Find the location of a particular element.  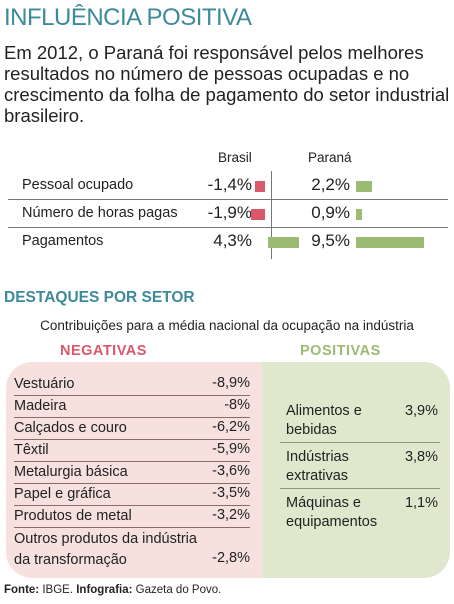

positive-row: Máquinas e equipamentos 1,1% is located at coordinates (362, 514).